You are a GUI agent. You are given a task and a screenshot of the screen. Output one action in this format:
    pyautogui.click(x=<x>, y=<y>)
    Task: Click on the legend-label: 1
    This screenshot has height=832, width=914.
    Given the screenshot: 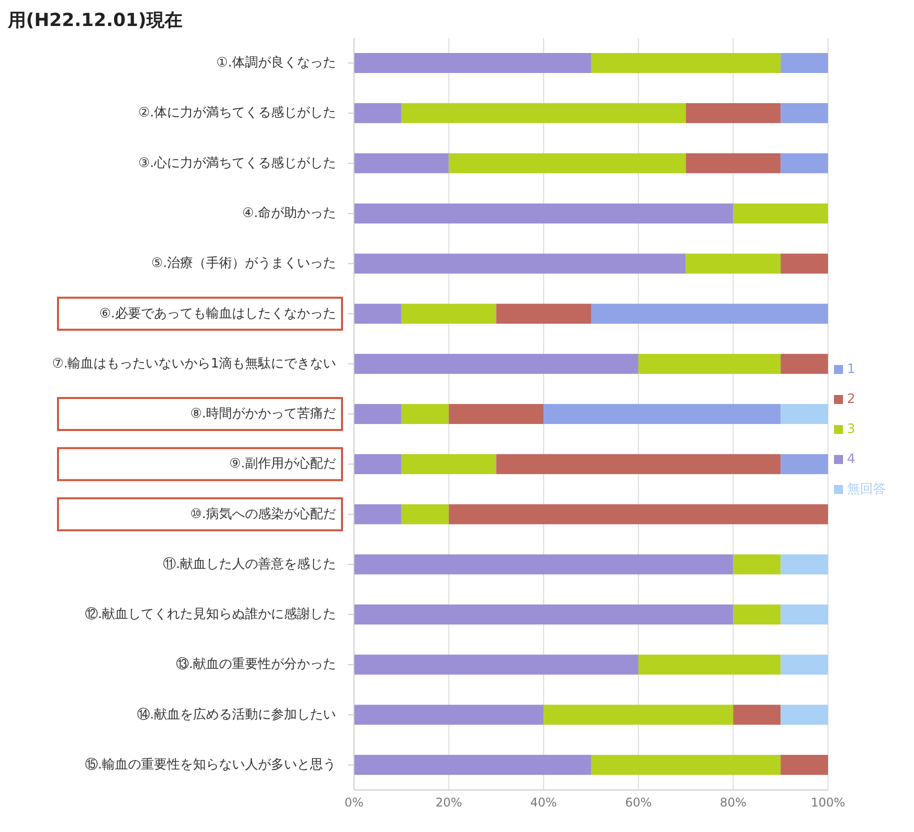 What is the action you would take?
    pyautogui.click(x=851, y=369)
    